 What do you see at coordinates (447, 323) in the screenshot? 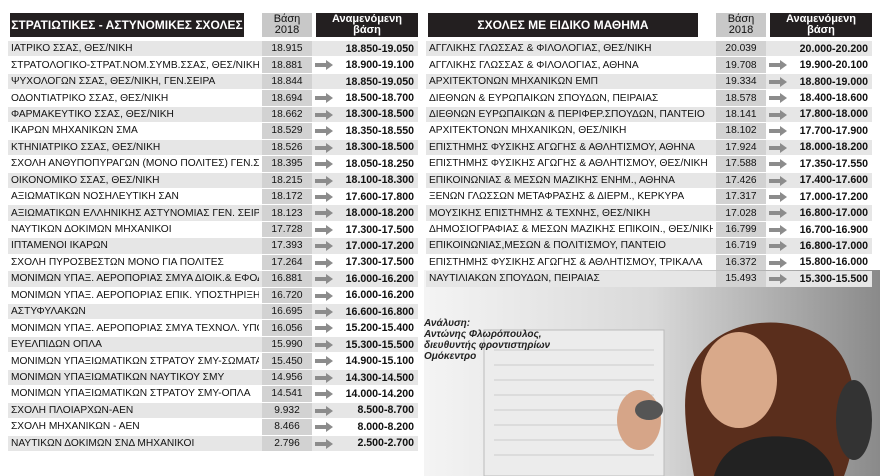
I see `analysis-label: Ανάλυση:` at bounding box center [447, 323].